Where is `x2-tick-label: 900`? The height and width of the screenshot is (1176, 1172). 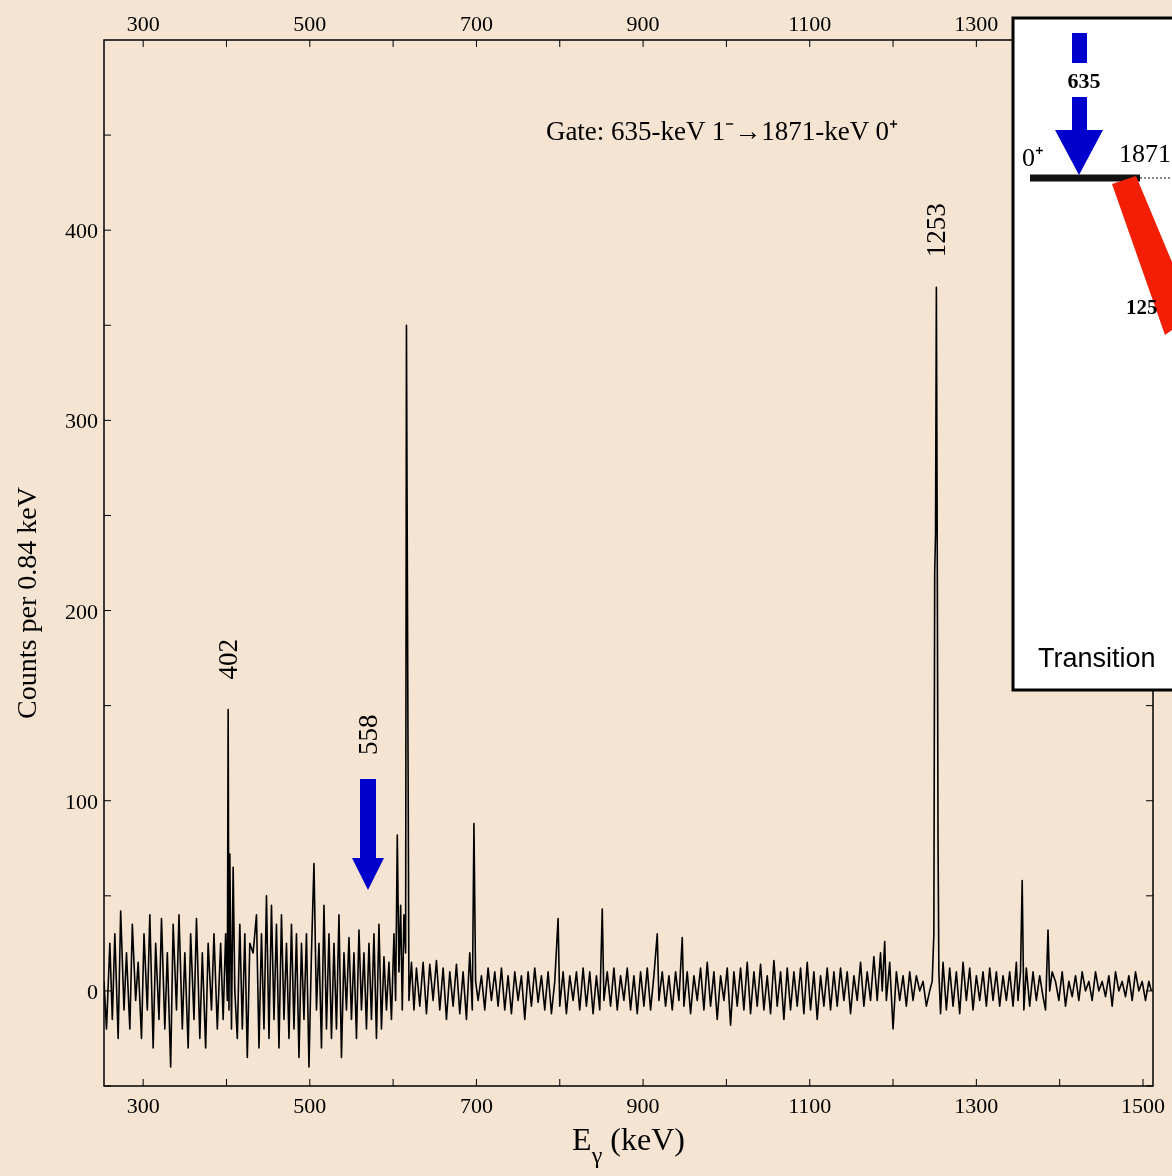
x2-tick-label: 900 is located at coordinates (643, 23).